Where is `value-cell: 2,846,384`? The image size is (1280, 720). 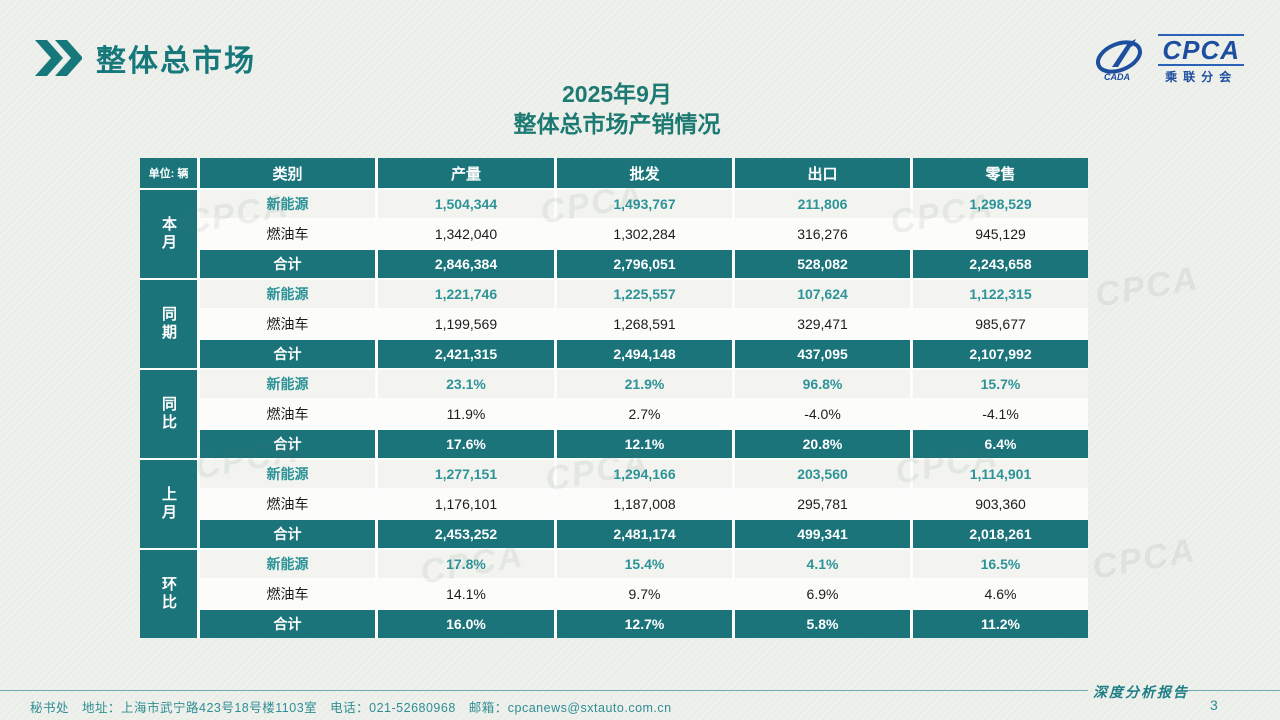 value-cell: 2,846,384 is located at coordinates (466, 264).